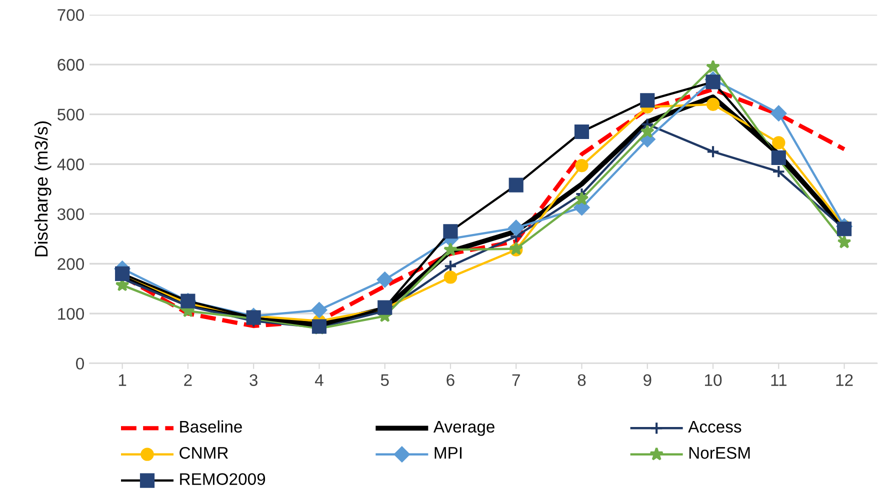 This screenshot has width=895, height=491. What do you see at coordinates (844, 380) in the screenshot?
I see `x-tick-label: 12` at bounding box center [844, 380].